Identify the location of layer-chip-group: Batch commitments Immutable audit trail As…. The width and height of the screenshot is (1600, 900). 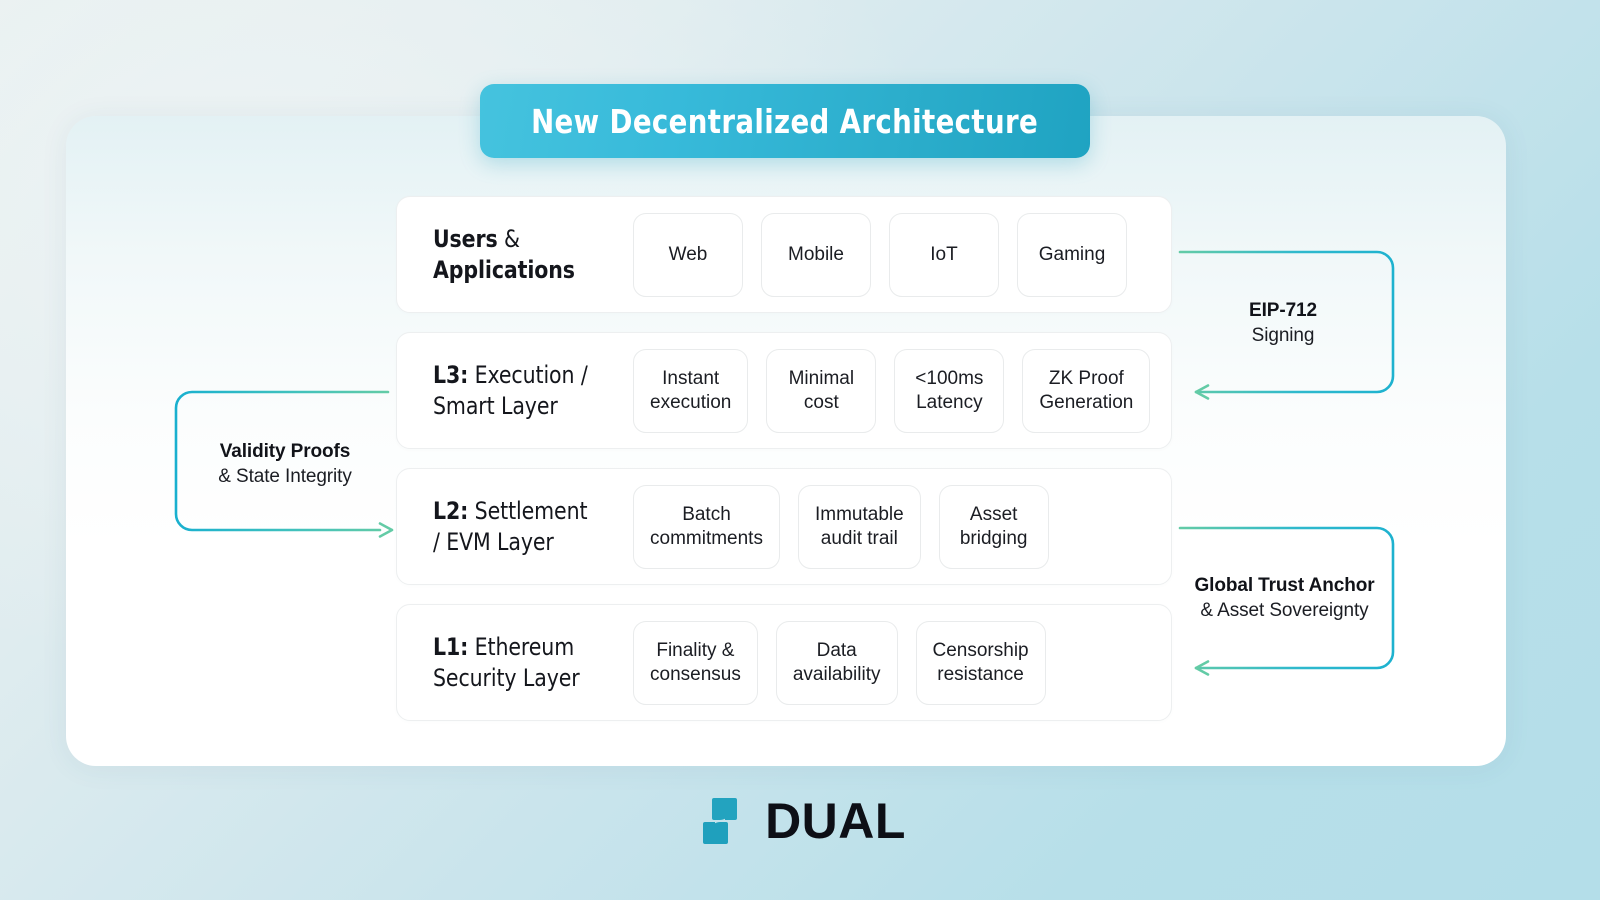
(841, 526).